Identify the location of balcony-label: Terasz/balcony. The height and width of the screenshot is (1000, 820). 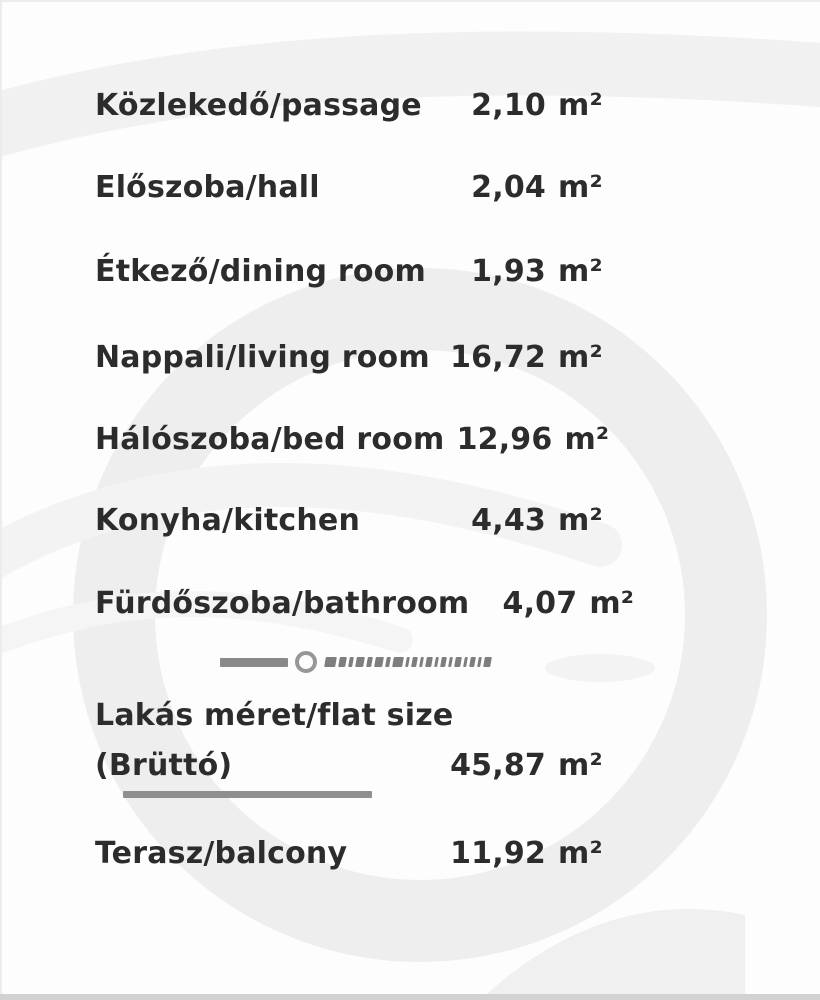
(221, 853).